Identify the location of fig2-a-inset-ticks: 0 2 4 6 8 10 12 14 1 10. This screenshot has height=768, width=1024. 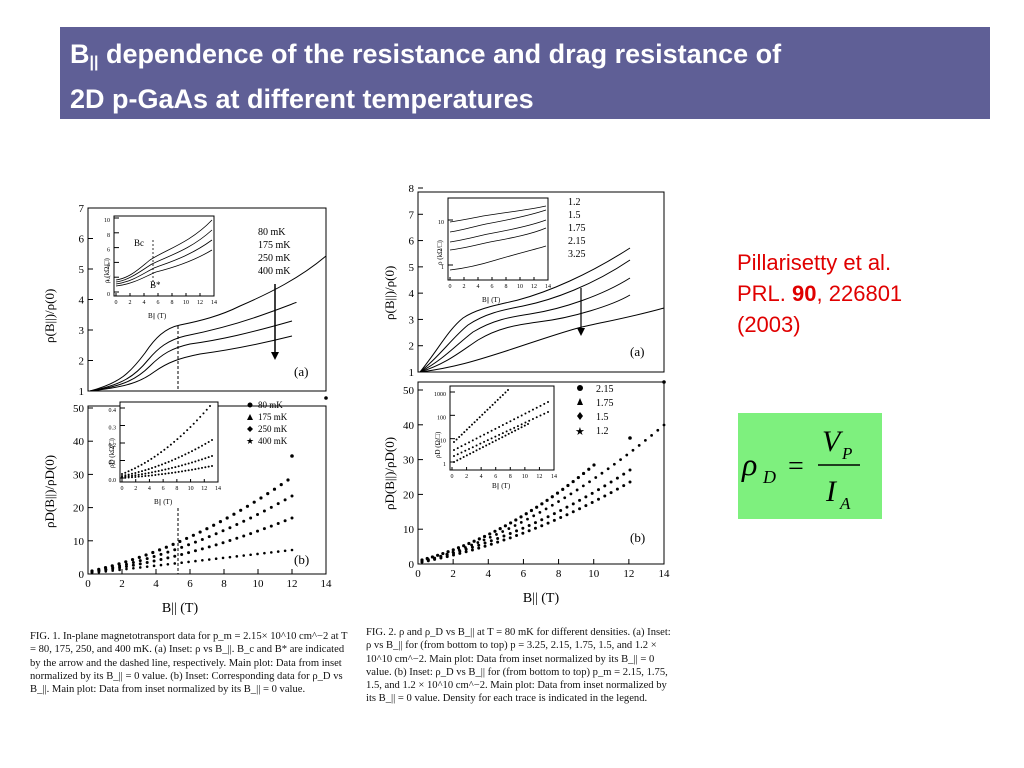
(494, 254).